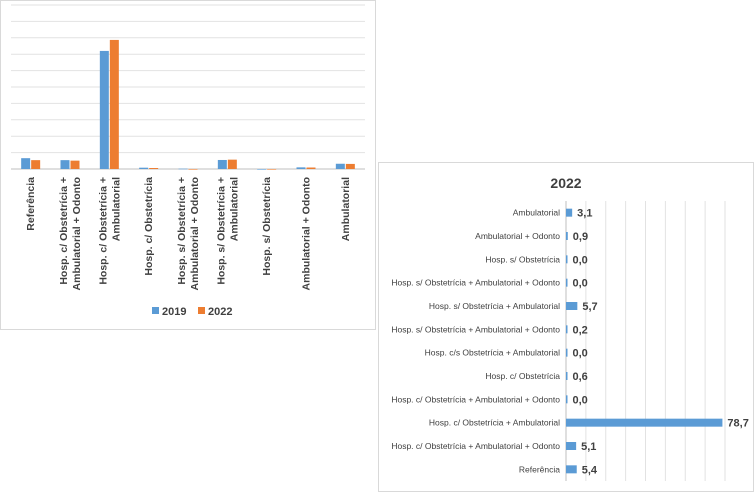 The height and width of the screenshot is (496, 756). What do you see at coordinates (494, 306) in the screenshot?
I see `y-tick-label: Hosp. s/ Obstetrícia + Ambulatorial` at bounding box center [494, 306].